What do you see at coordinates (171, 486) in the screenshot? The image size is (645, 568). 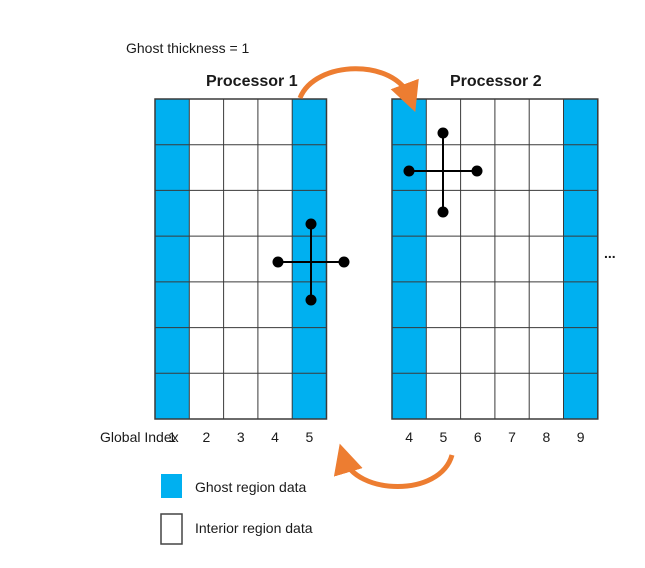 I see `legend-ghost-swatch` at bounding box center [171, 486].